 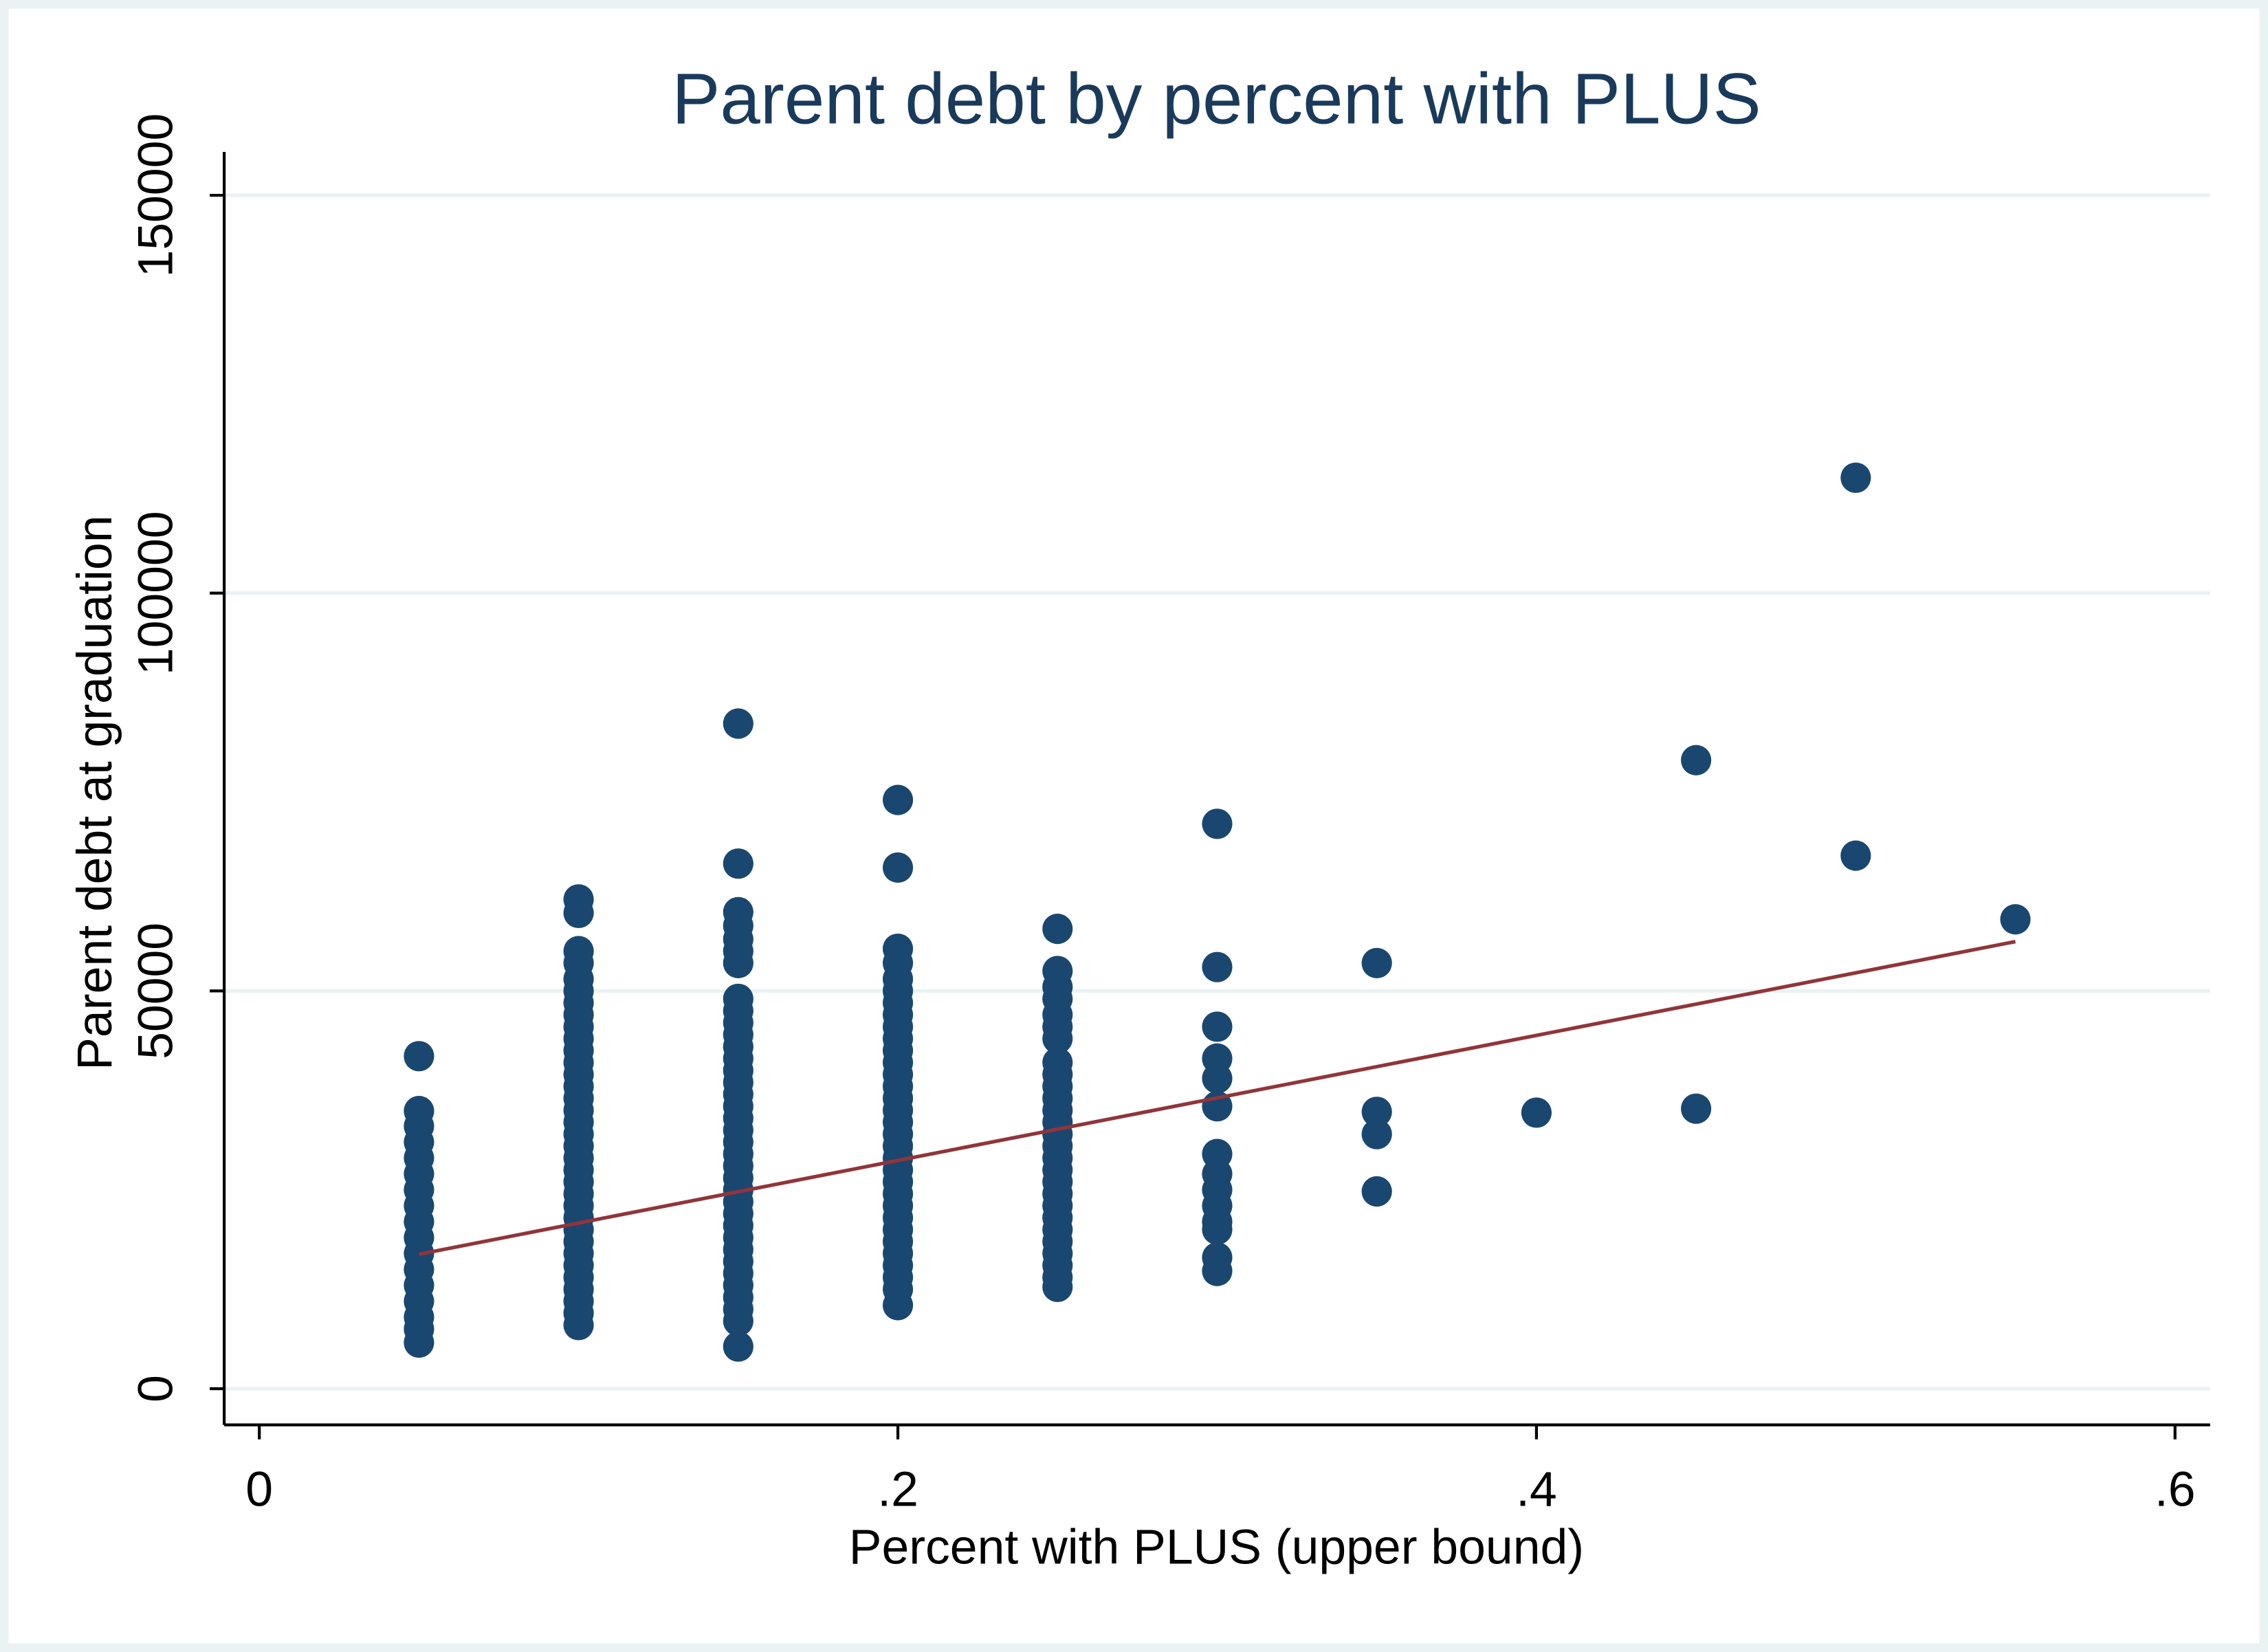 What do you see at coordinates (1216, 1547) in the screenshot?
I see `x-axis-label: Percent with PLUS (upper bound)` at bounding box center [1216, 1547].